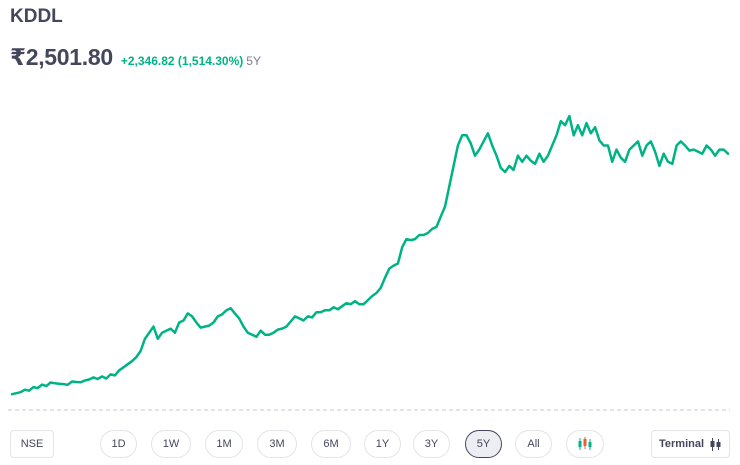 This screenshot has height=465, width=740. What do you see at coordinates (182, 61) in the screenshot?
I see `price-change: +2,346.82 (1,514.30%)` at bounding box center [182, 61].